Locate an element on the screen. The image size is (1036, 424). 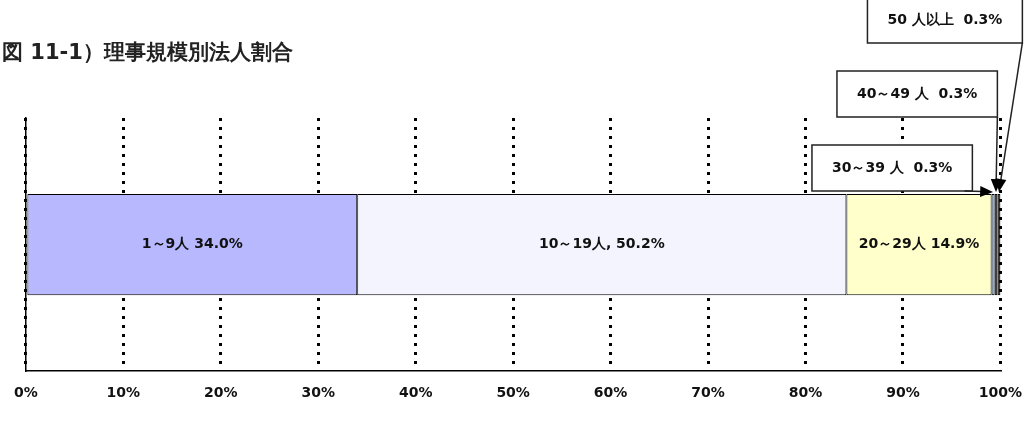
x-tick-label: 90% is located at coordinates (903, 392).